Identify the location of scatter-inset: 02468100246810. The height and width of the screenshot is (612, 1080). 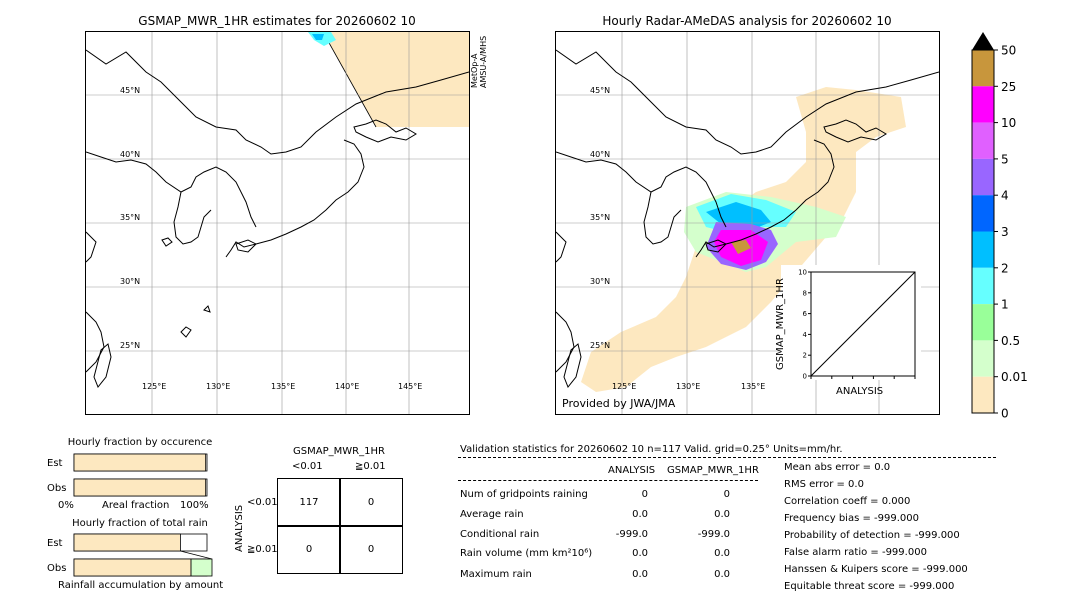
(851, 327).